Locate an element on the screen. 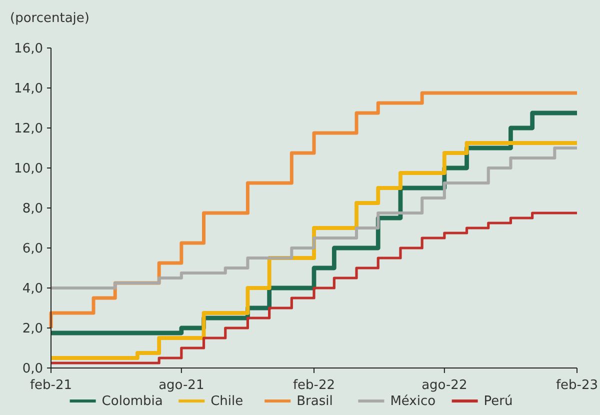  x-tick-label: feb-23 is located at coordinates (577, 385).